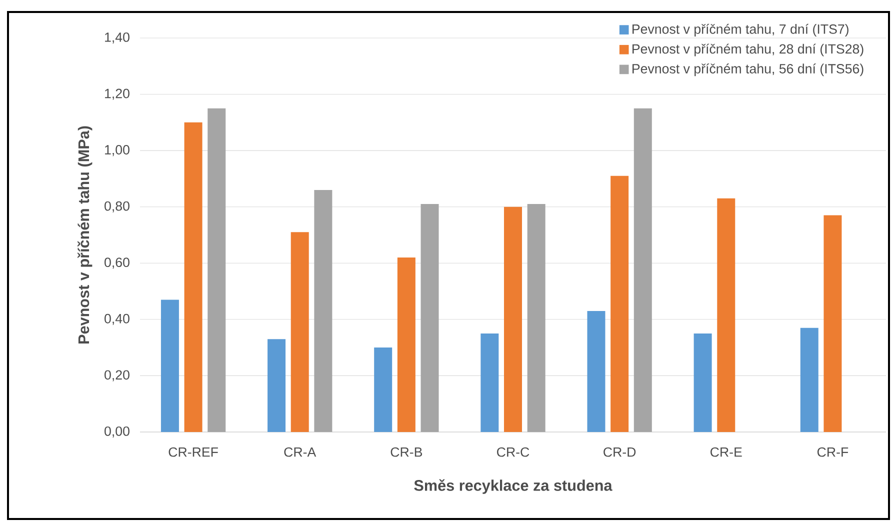  I want to click on x-axis-title: Směs recyklace za studena, so click(513, 486).